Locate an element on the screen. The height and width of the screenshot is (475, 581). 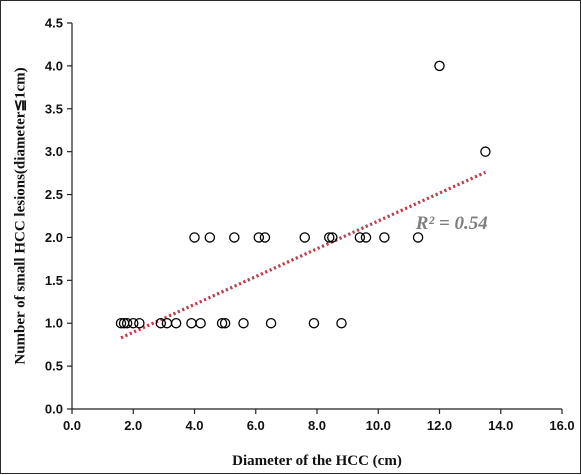
y-tick-label: 0.0 is located at coordinates (54, 409).